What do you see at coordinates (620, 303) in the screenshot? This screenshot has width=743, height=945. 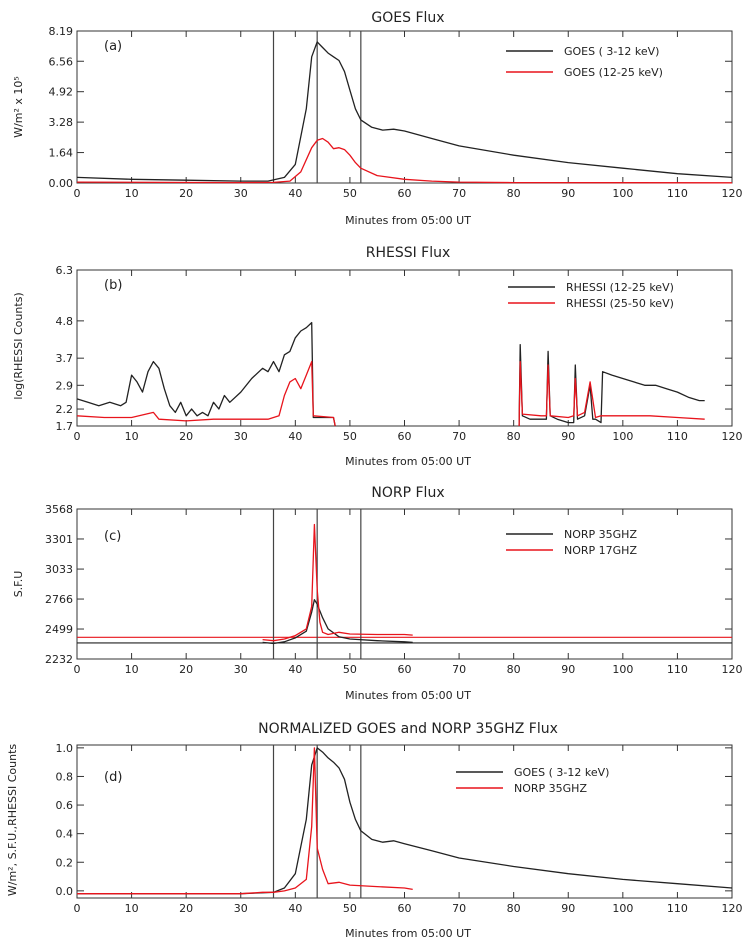 I see `legend-rhessi-25-50-label: RHESSI (25-50 keV)` at bounding box center [620, 303].